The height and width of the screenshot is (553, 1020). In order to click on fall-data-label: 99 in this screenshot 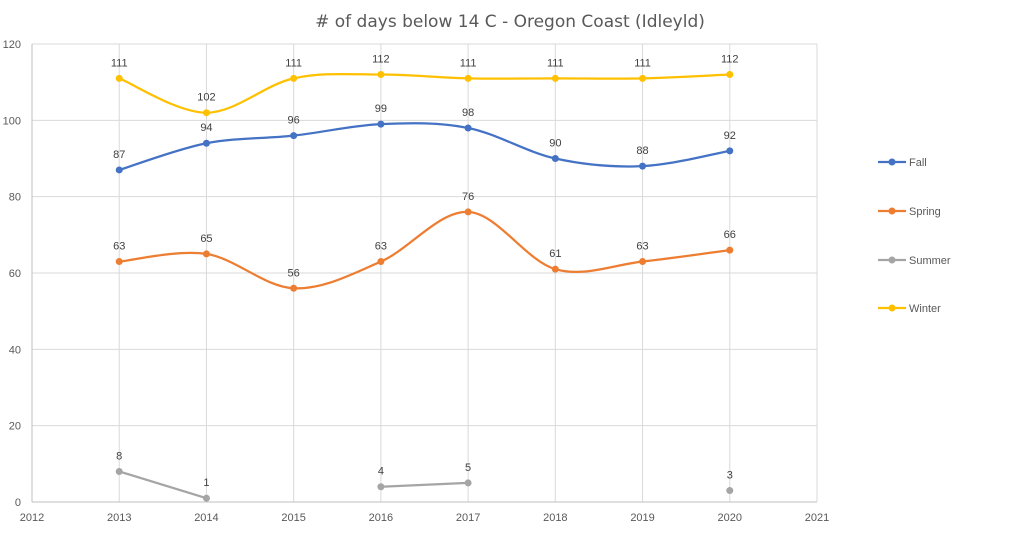, I will do `click(381, 109)`.